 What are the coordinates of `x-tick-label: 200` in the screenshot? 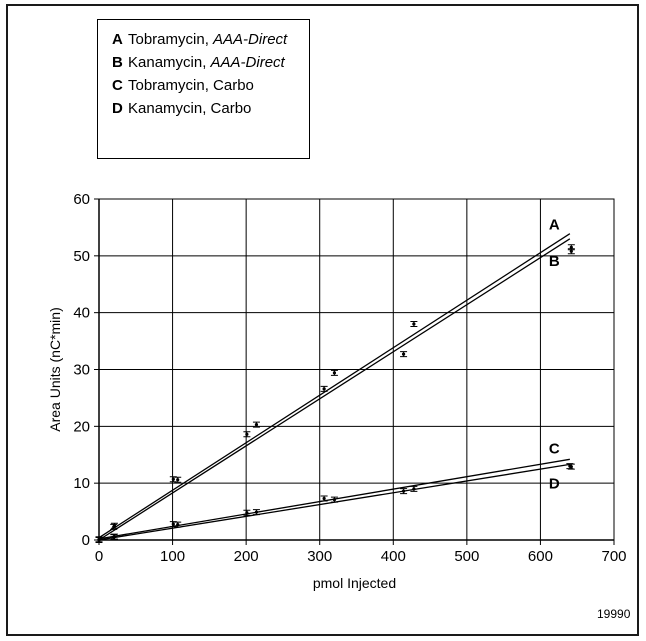 It's located at (246, 556).